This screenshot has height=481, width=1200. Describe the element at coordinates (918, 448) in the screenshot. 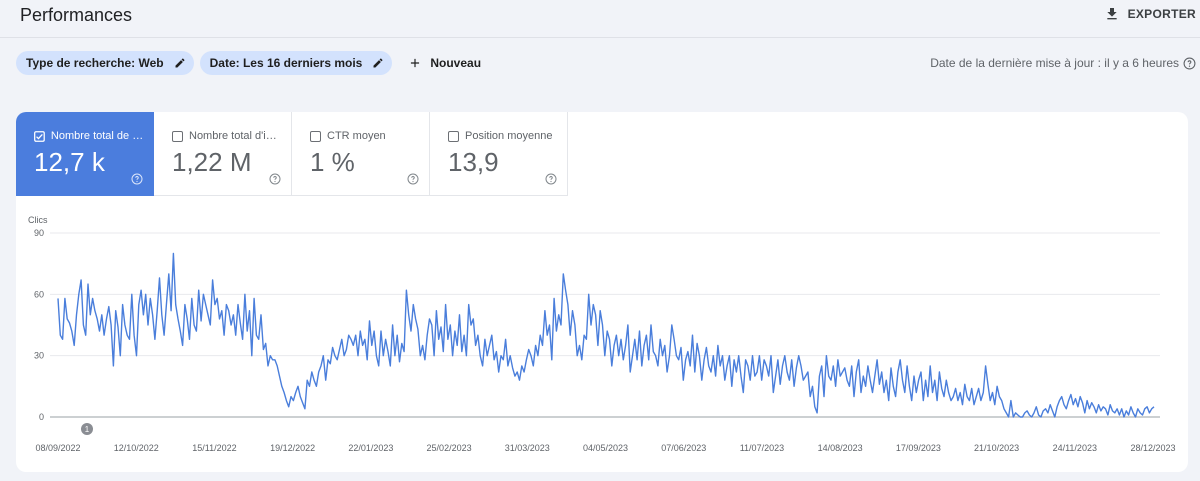

I see `x-tick-label: 17/09/2023` at that location.